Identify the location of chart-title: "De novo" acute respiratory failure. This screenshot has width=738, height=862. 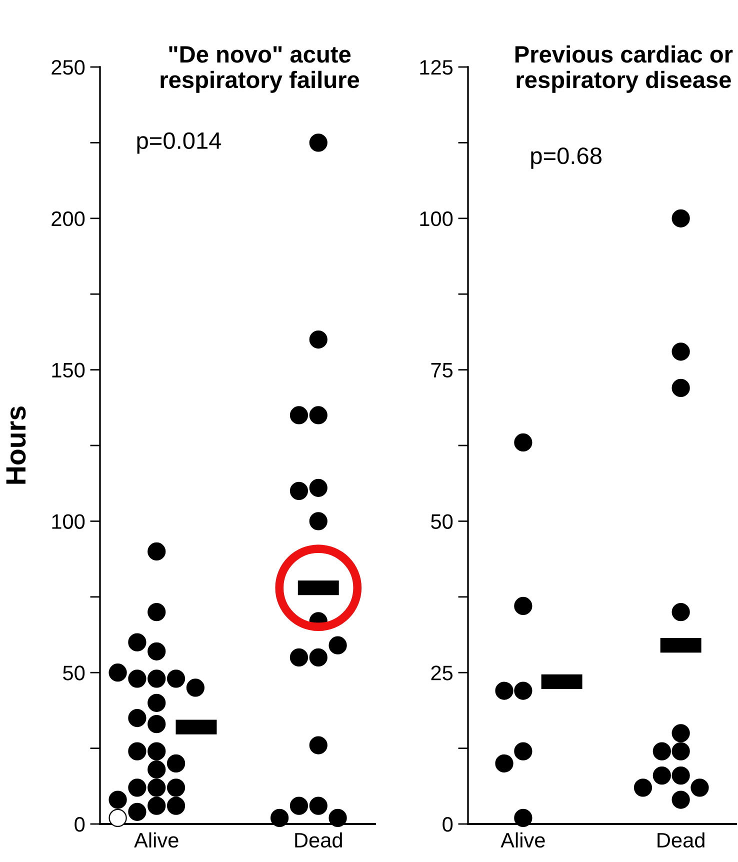
(260, 69).